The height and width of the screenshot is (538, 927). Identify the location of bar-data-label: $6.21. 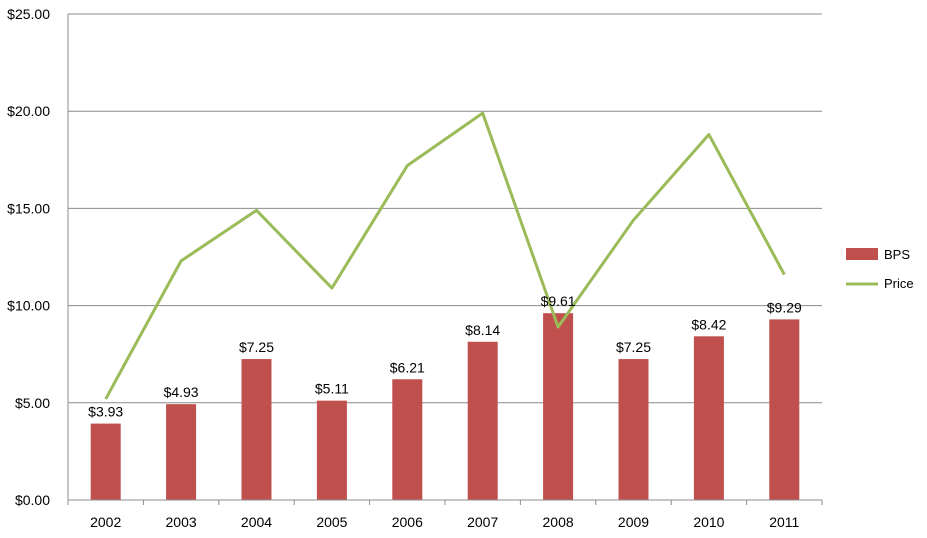
(407, 367).